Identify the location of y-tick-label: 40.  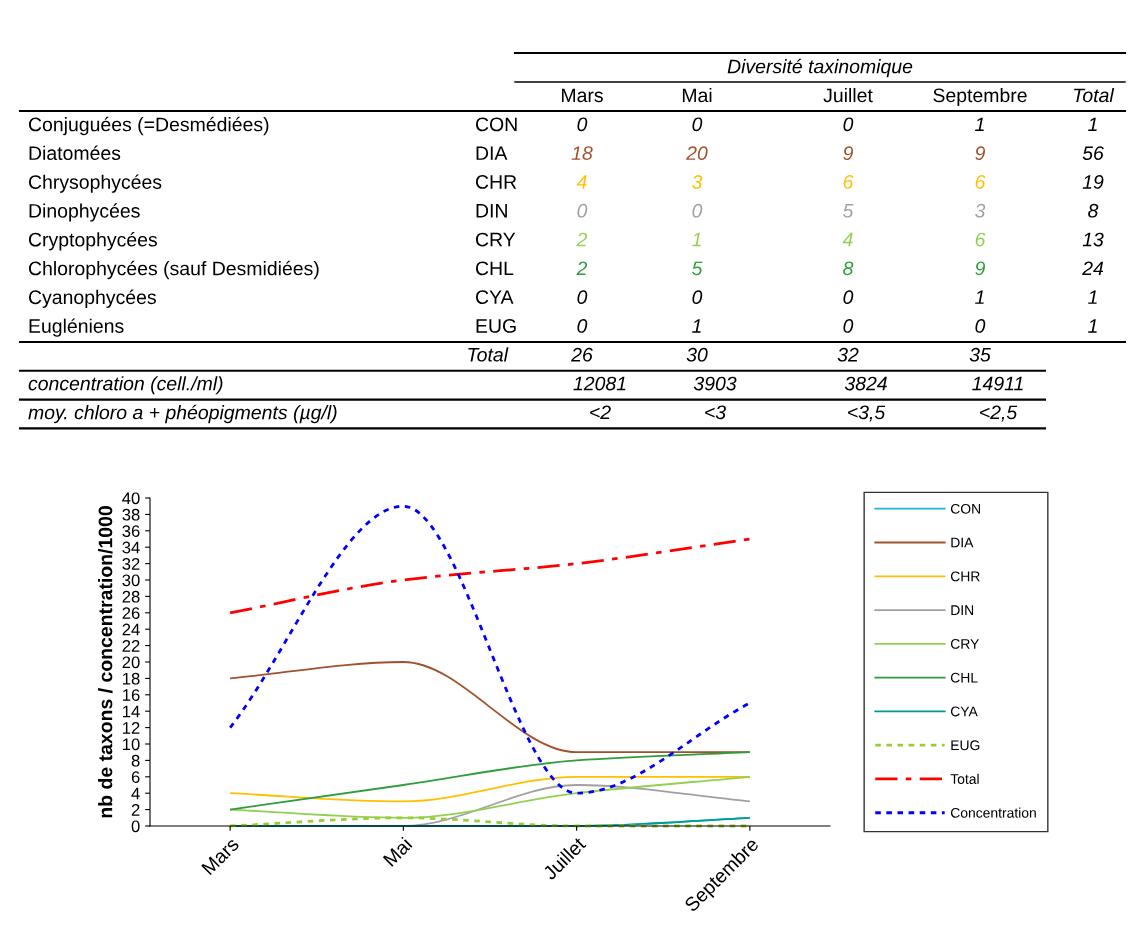
(131, 498).